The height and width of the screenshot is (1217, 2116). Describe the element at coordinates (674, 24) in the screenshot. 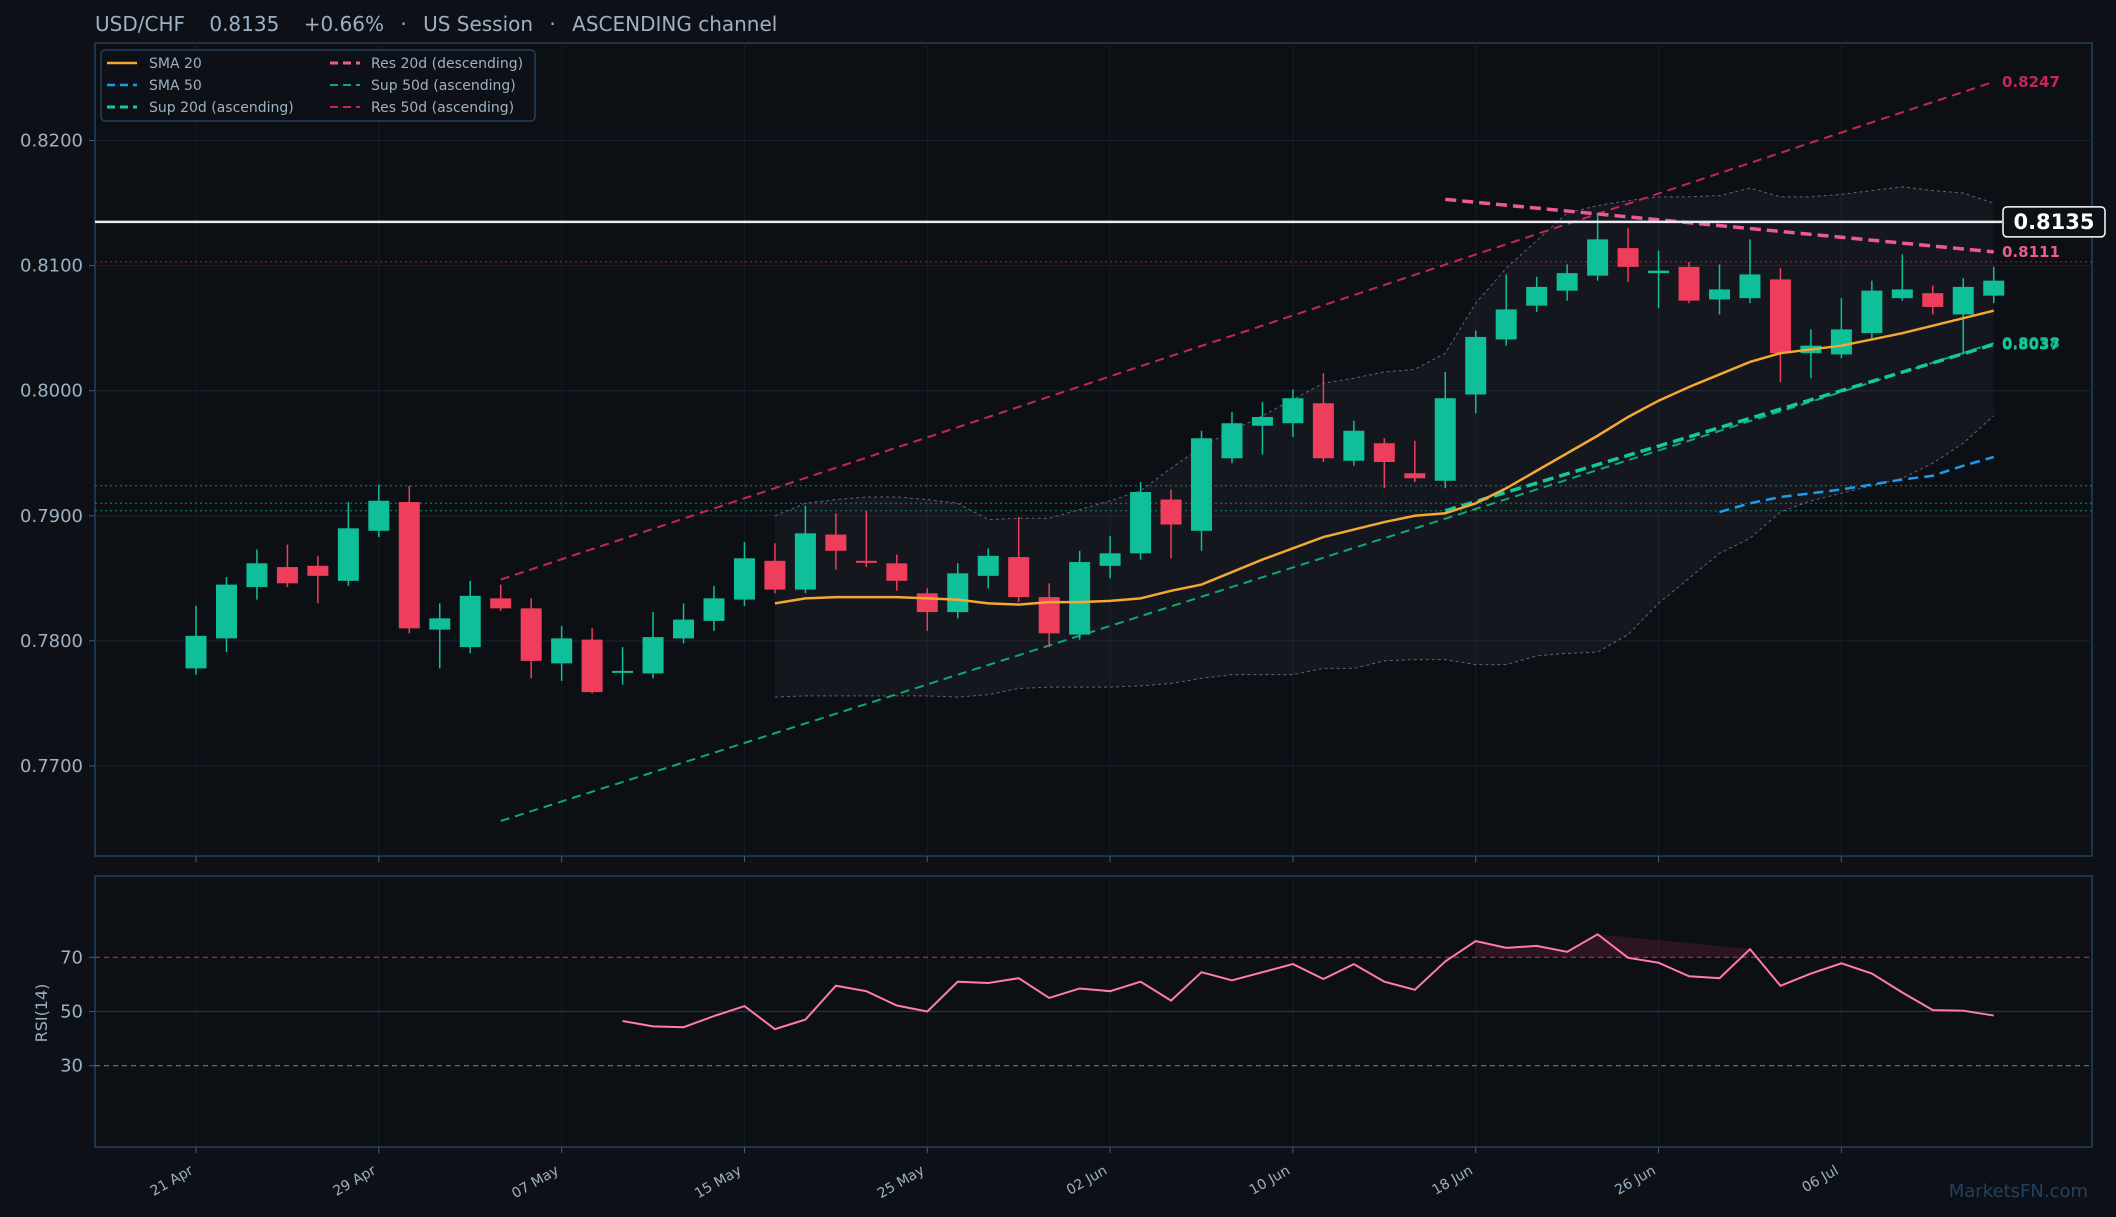

I see `title-pattern: ASCENDING channel` at that location.